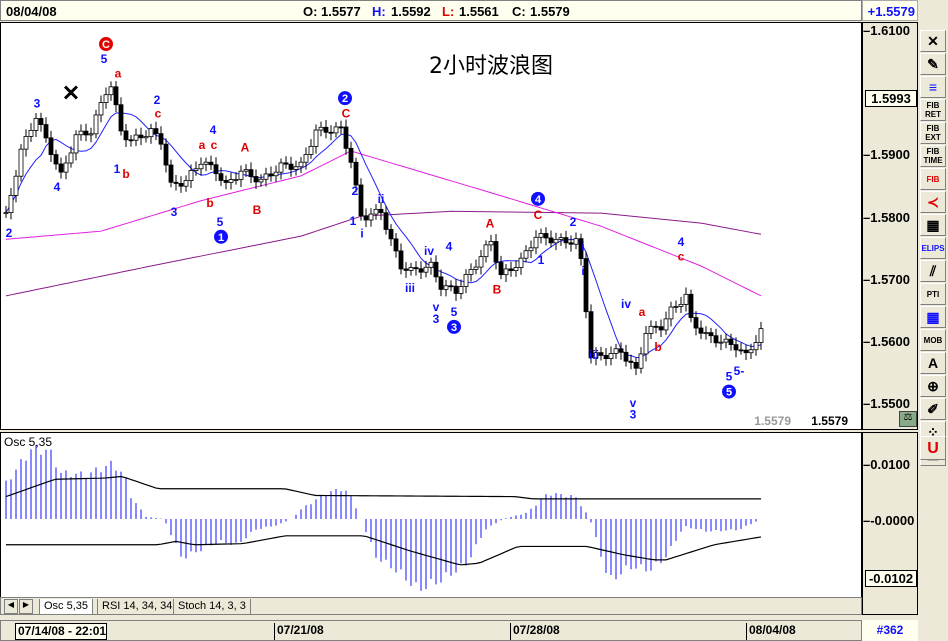 Image resolution: width=948 pixels, height=641 pixels. I want to click on text-button: A, so click(933, 363).